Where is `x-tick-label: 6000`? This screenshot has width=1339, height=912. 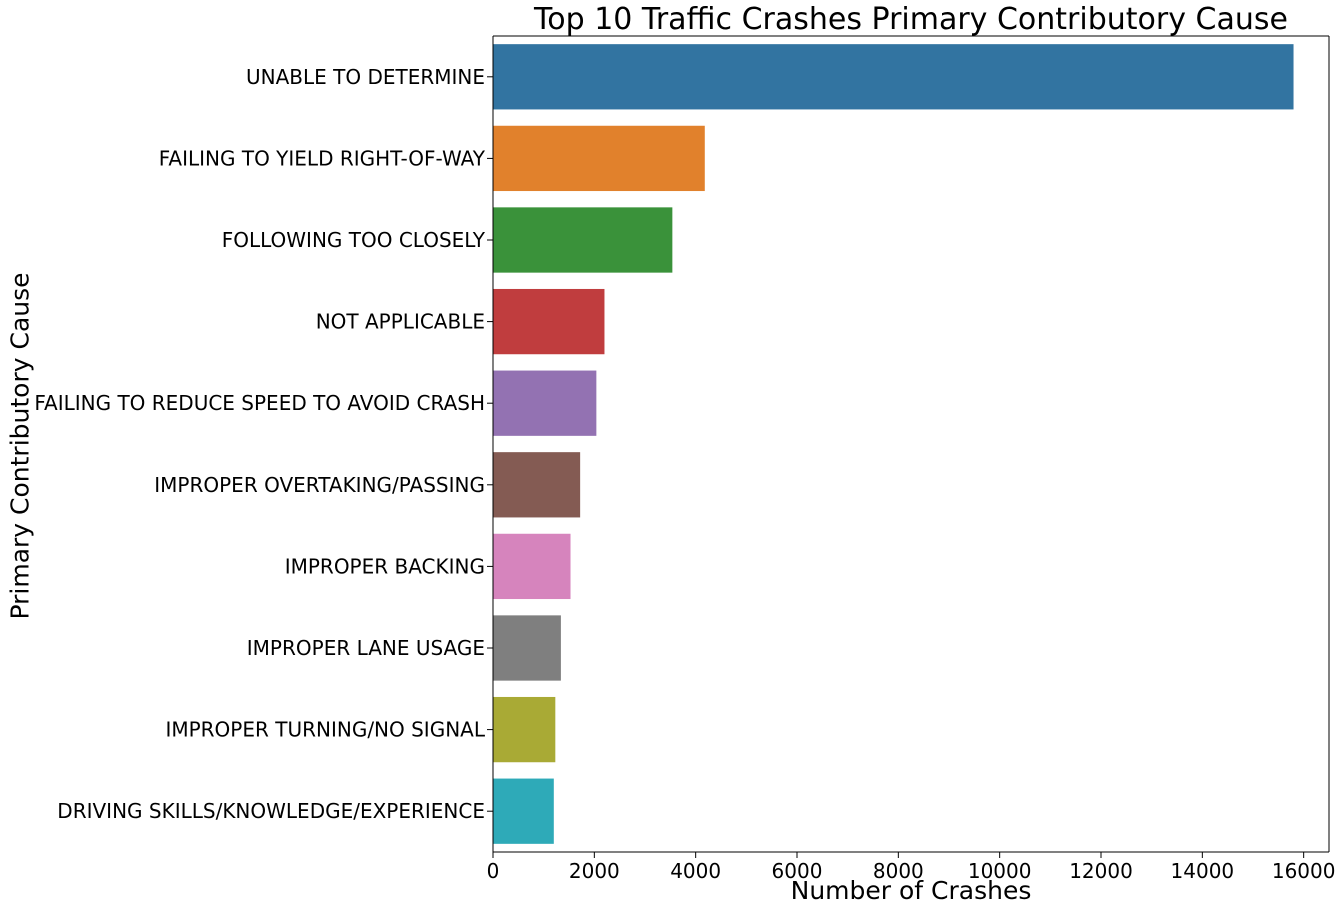 x-tick-label: 6000 is located at coordinates (797, 871).